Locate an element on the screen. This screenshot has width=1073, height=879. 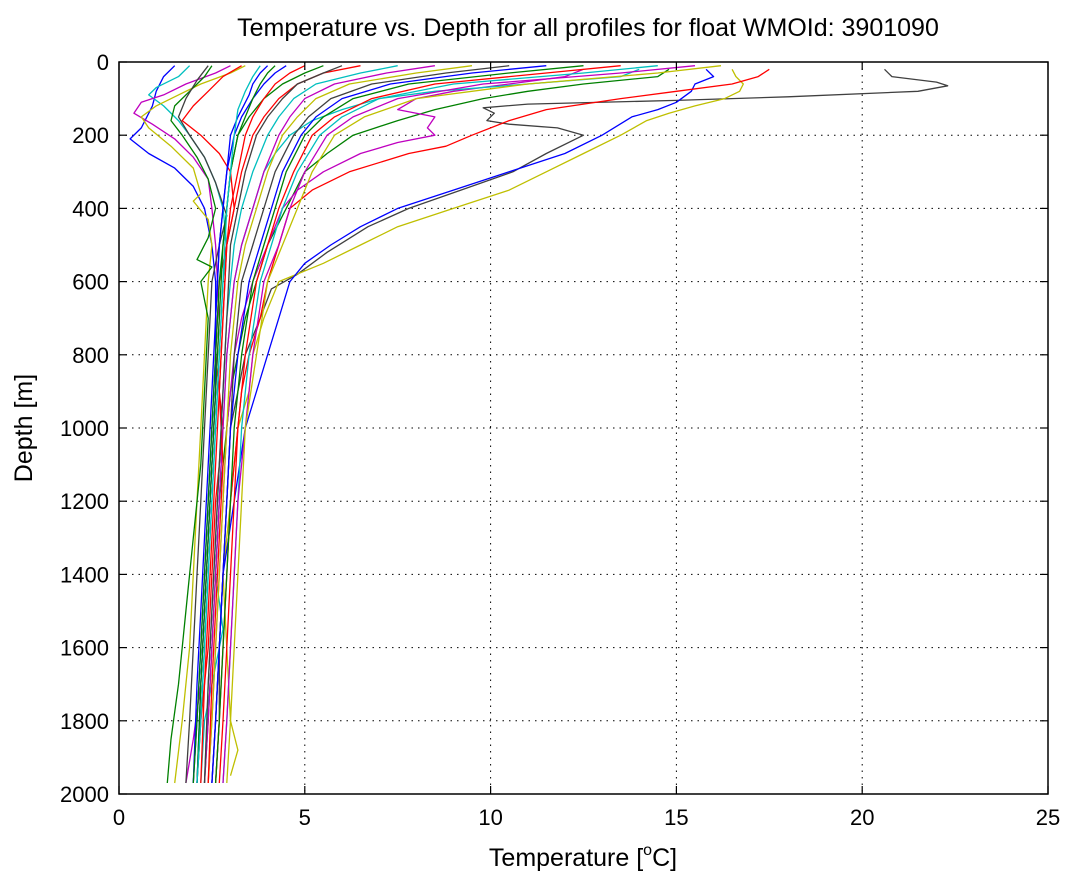
x-axis-label-unit: C] is located at coordinates (664, 858).